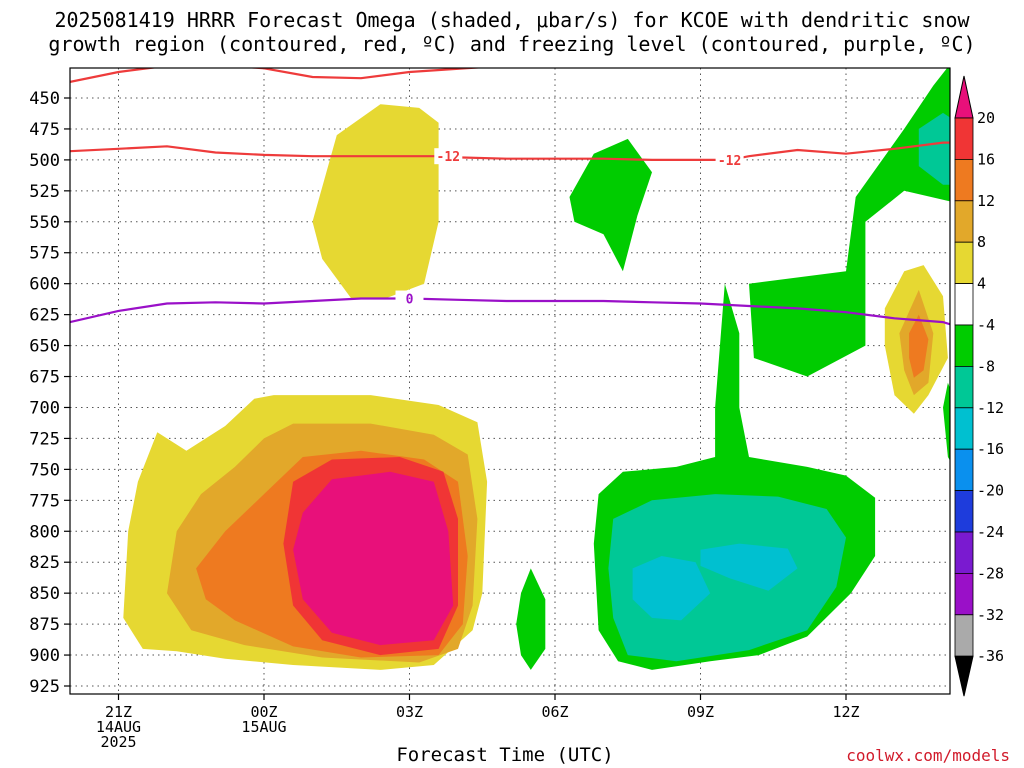  Describe the element at coordinates (700, 712) in the screenshot. I see `x-tick-label: 09Z` at that location.